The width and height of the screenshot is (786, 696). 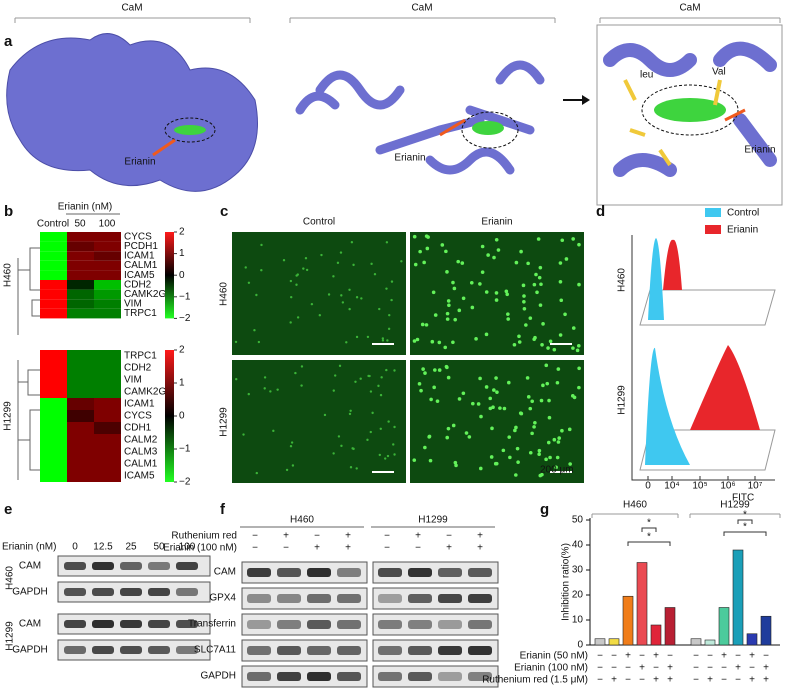 I want to click on protein-label: SLC7A11, so click(x=215, y=650).